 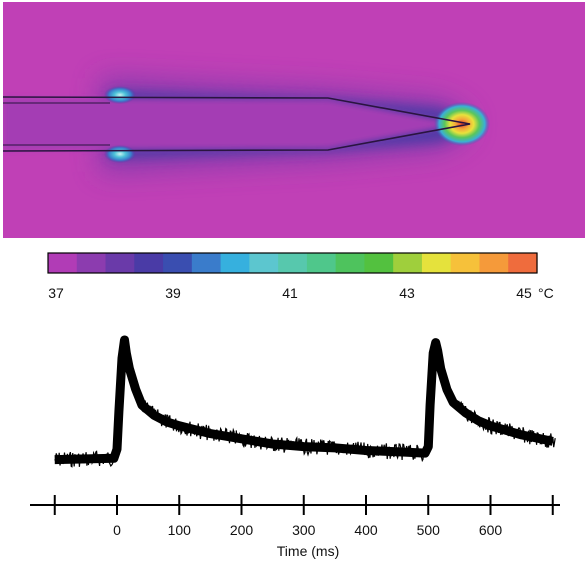 I want to click on colorbar-frame, so click(x=292, y=263).